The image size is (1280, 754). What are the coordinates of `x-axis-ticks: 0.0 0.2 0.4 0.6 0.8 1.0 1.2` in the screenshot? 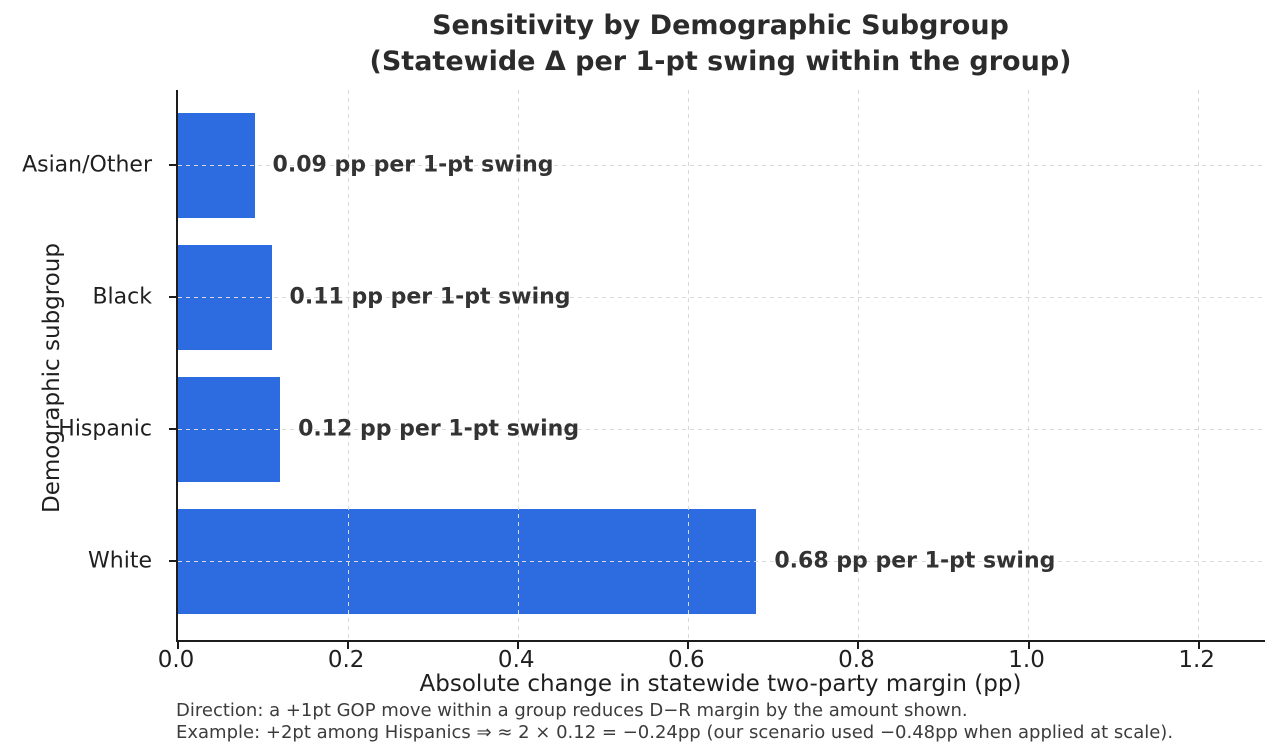 It's located at (711, 661).